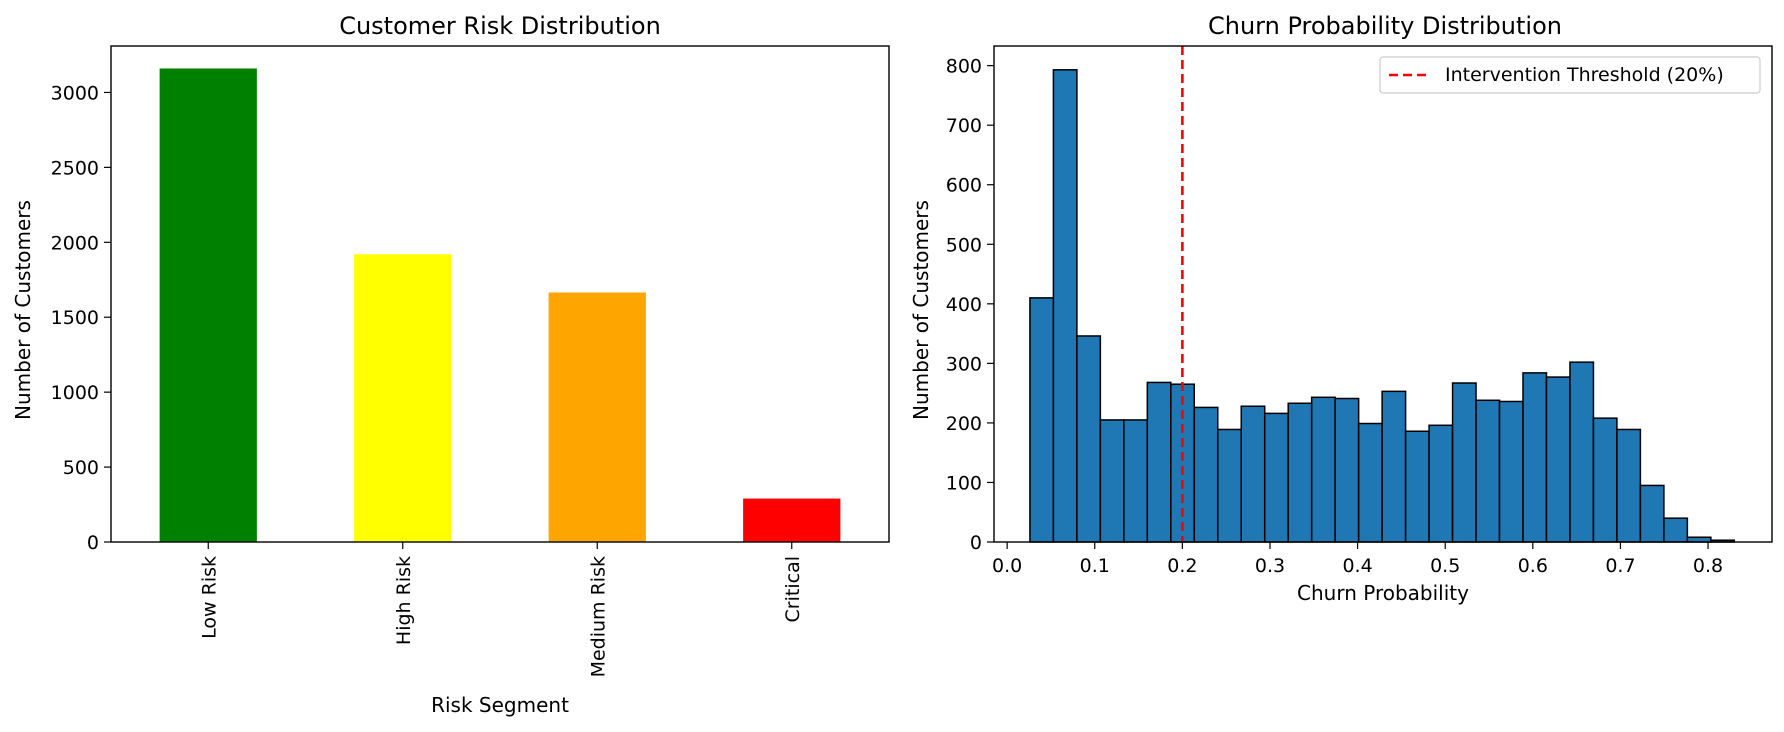 The width and height of the screenshot is (1784, 732). I want to click on legend-label: Intervention Threshold (20%), so click(1584, 75).